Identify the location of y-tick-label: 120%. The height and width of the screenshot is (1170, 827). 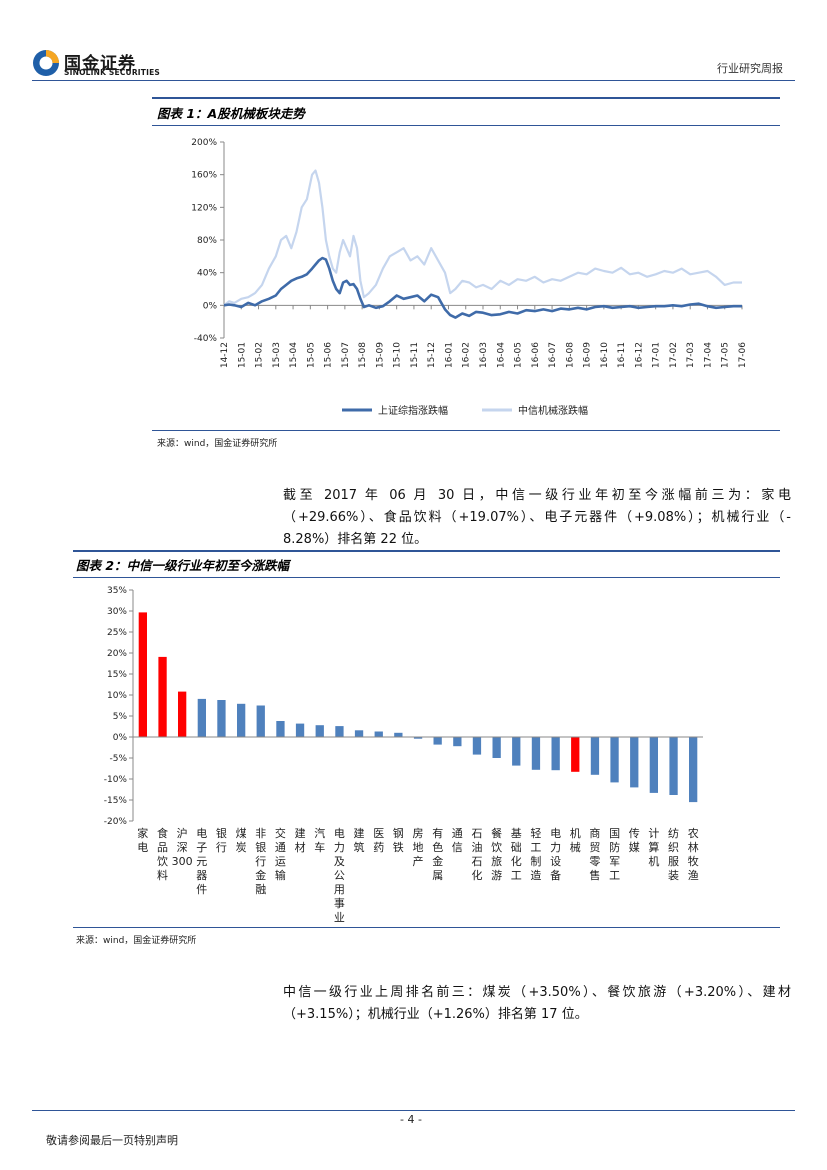
(204, 208).